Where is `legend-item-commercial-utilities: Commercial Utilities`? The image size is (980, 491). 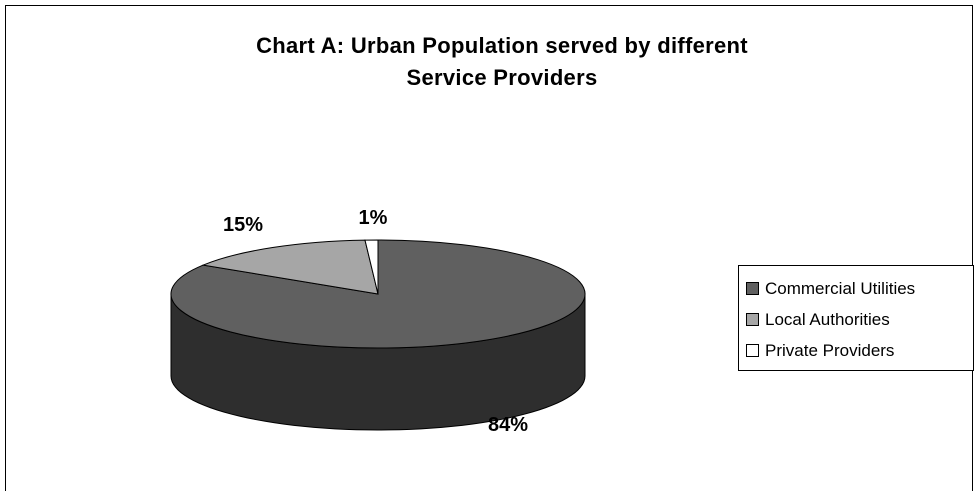 legend-item-commercial-utilities: Commercial Utilities is located at coordinates (859, 288).